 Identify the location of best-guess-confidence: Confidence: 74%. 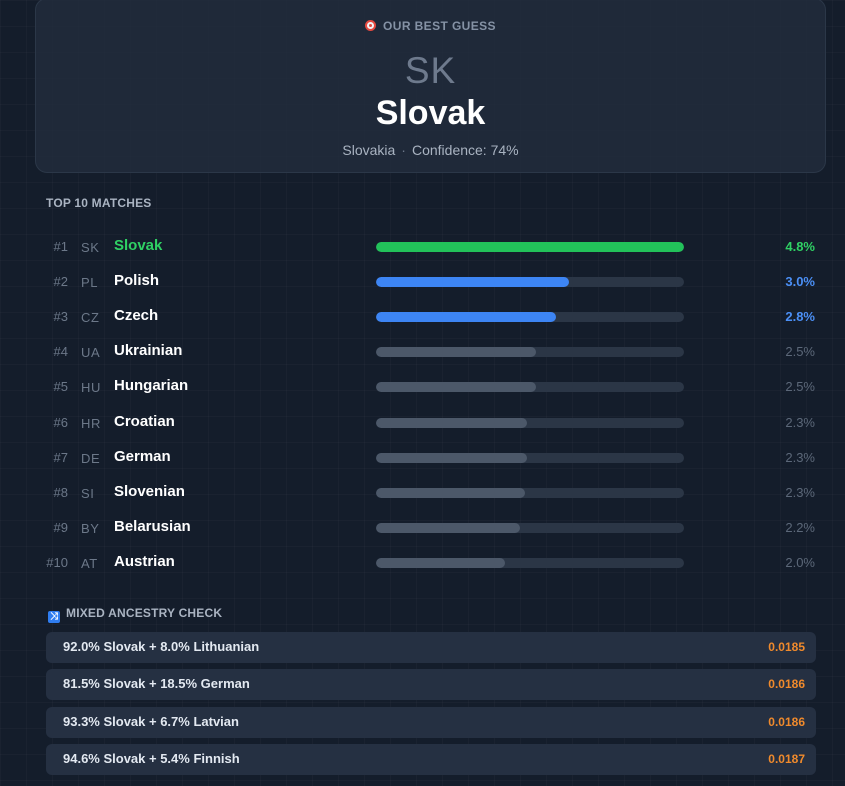
(465, 150).